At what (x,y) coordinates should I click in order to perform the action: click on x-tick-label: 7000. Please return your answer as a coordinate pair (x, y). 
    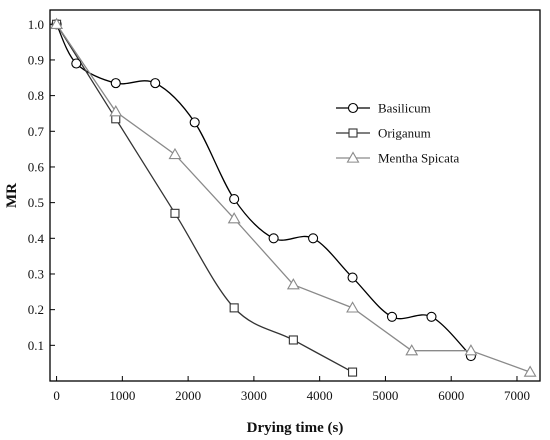
    Looking at the image, I should click on (517, 395).